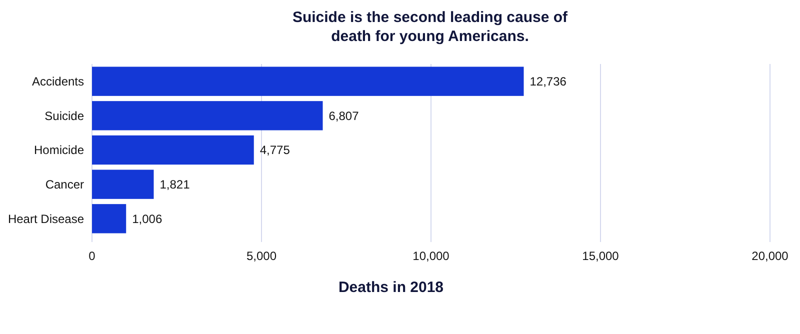 Image resolution: width=800 pixels, height=334 pixels. I want to click on data-label: 12,736, so click(548, 81).